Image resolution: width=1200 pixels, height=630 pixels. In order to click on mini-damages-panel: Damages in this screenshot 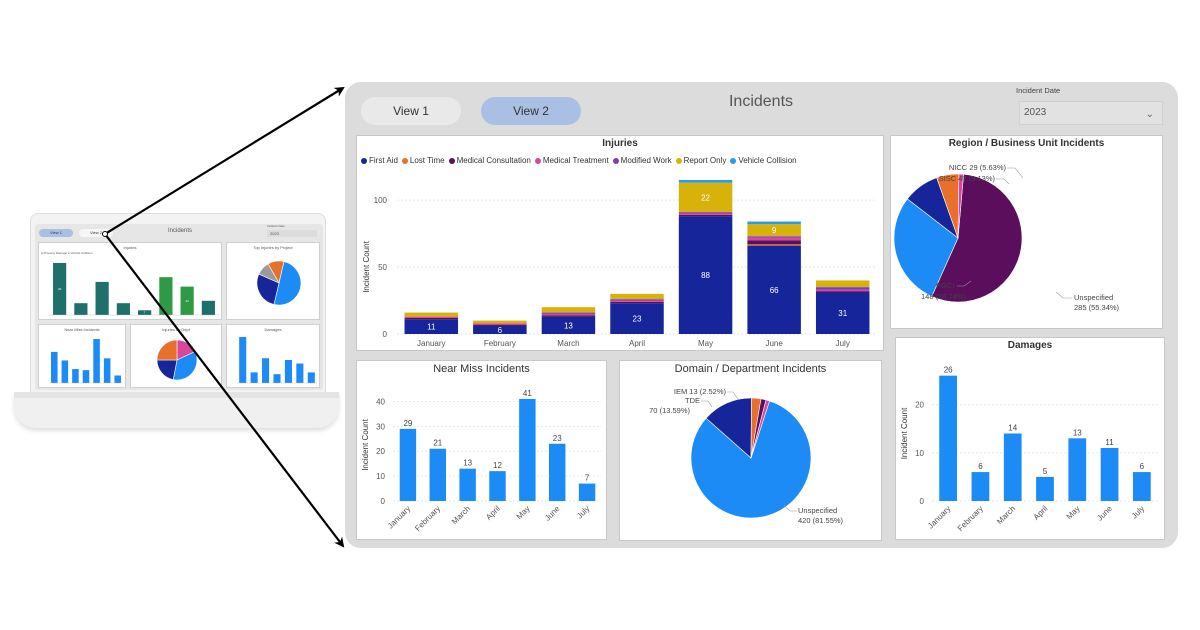, I will do `click(273, 356)`.